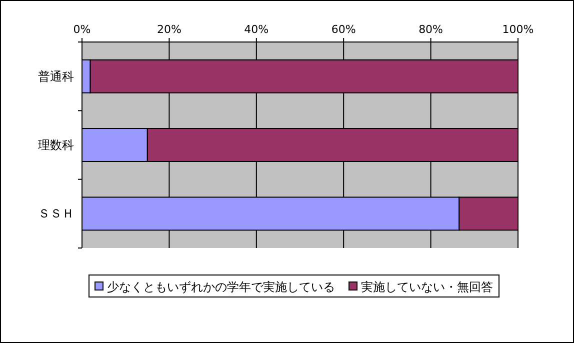  Describe the element at coordinates (343, 29) in the screenshot. I see `x-tick-label: 60%` at that location.